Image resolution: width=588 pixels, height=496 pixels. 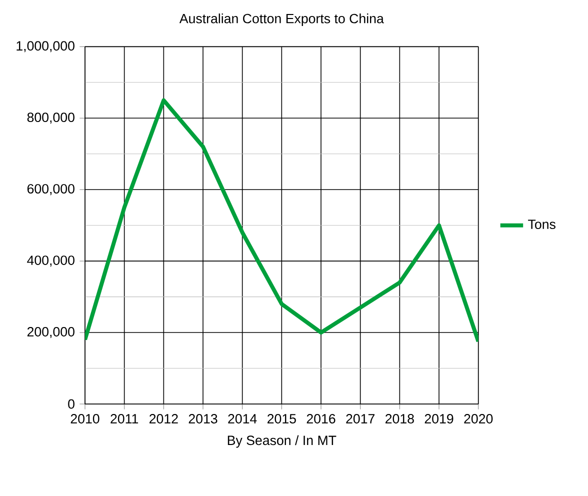 What do you see at coordinates (242, 419) in the screenshot?
I see `x-tick-label: 2014` at bounding box center [242, 419].